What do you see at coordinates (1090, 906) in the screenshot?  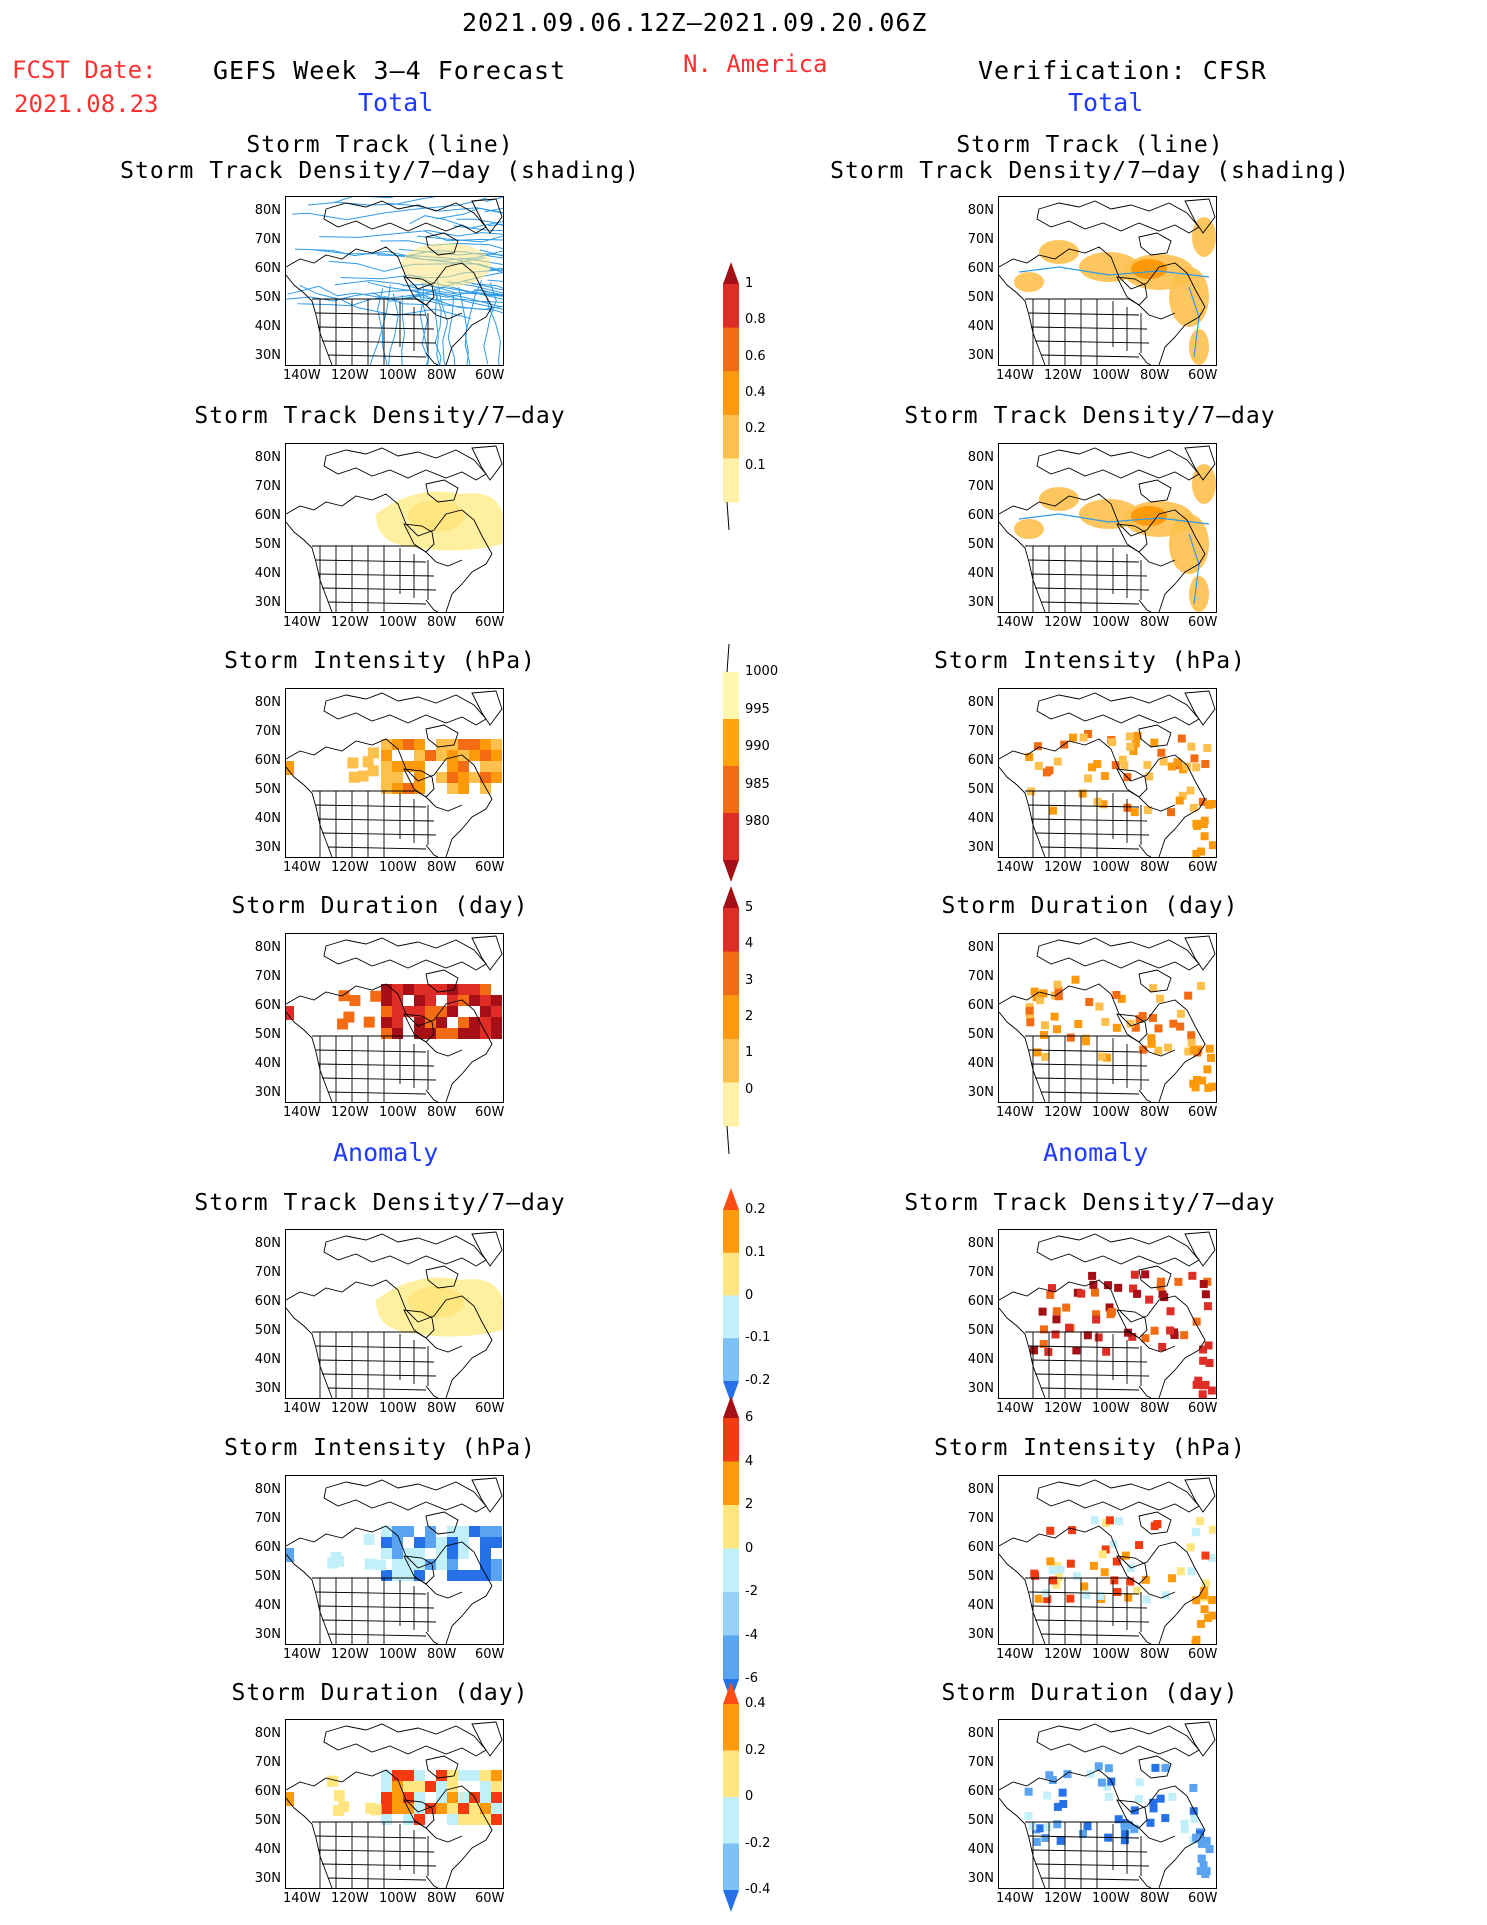 I see `panel-title-r-row4: Storm Duration (day)` at bounding box center [1090, 906].